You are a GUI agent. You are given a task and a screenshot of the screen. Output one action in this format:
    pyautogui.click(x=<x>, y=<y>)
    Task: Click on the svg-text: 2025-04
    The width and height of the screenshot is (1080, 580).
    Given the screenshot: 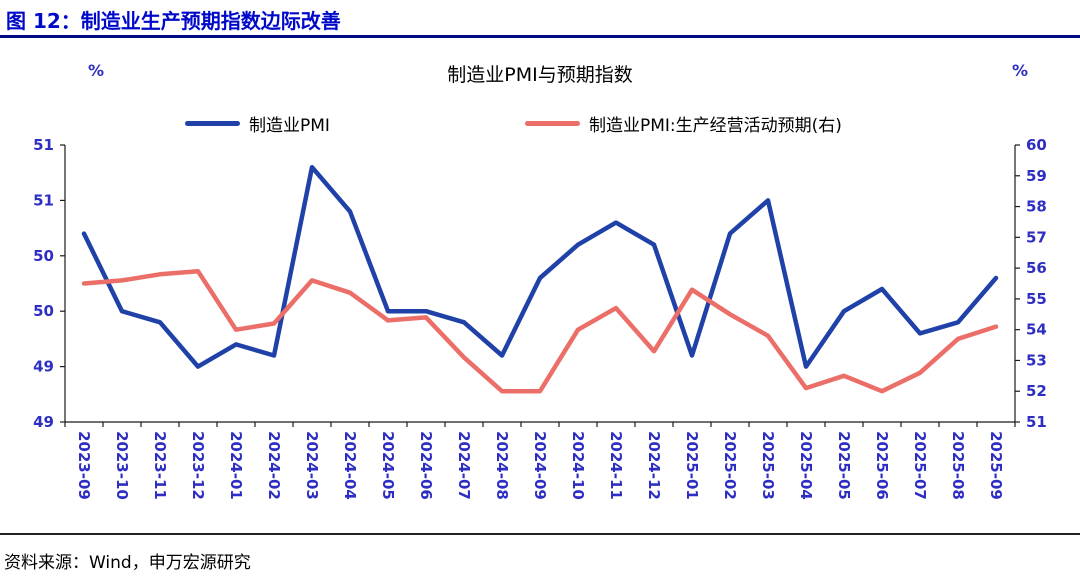 What is the action you would take?
    pyautogui.click(x=806, y=465)
    